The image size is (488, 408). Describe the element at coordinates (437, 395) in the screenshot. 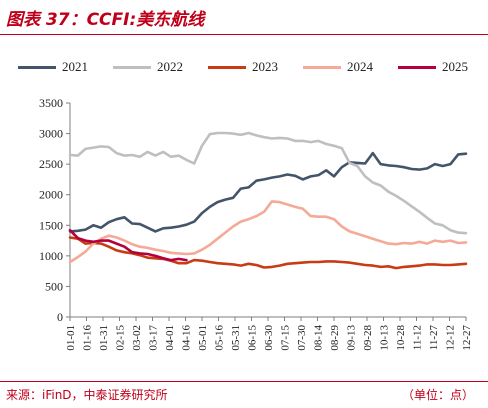

I see `unit-note: （单位：点）` at that location.